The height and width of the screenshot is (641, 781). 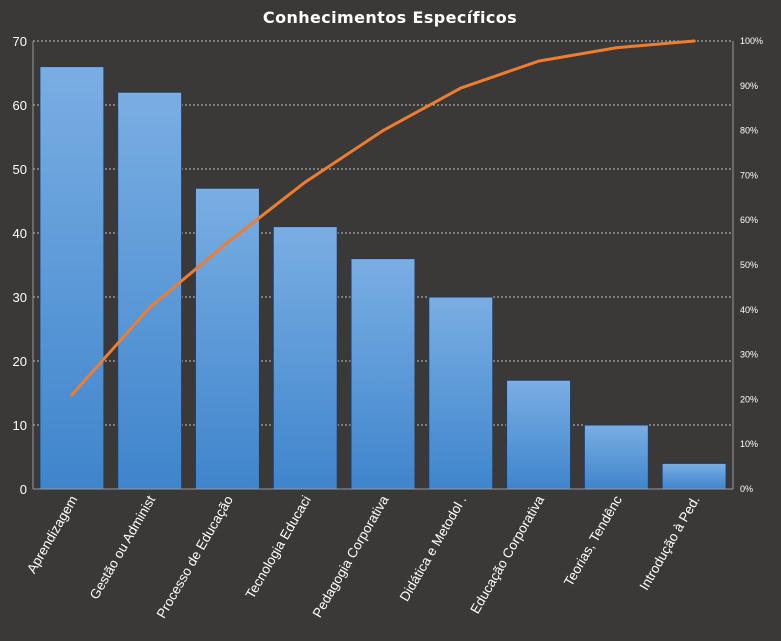 What do you see at coordinates (749, 444) in the screenshot?
I see `y2-tick-label: 10%` at bounding box center [749, 444].